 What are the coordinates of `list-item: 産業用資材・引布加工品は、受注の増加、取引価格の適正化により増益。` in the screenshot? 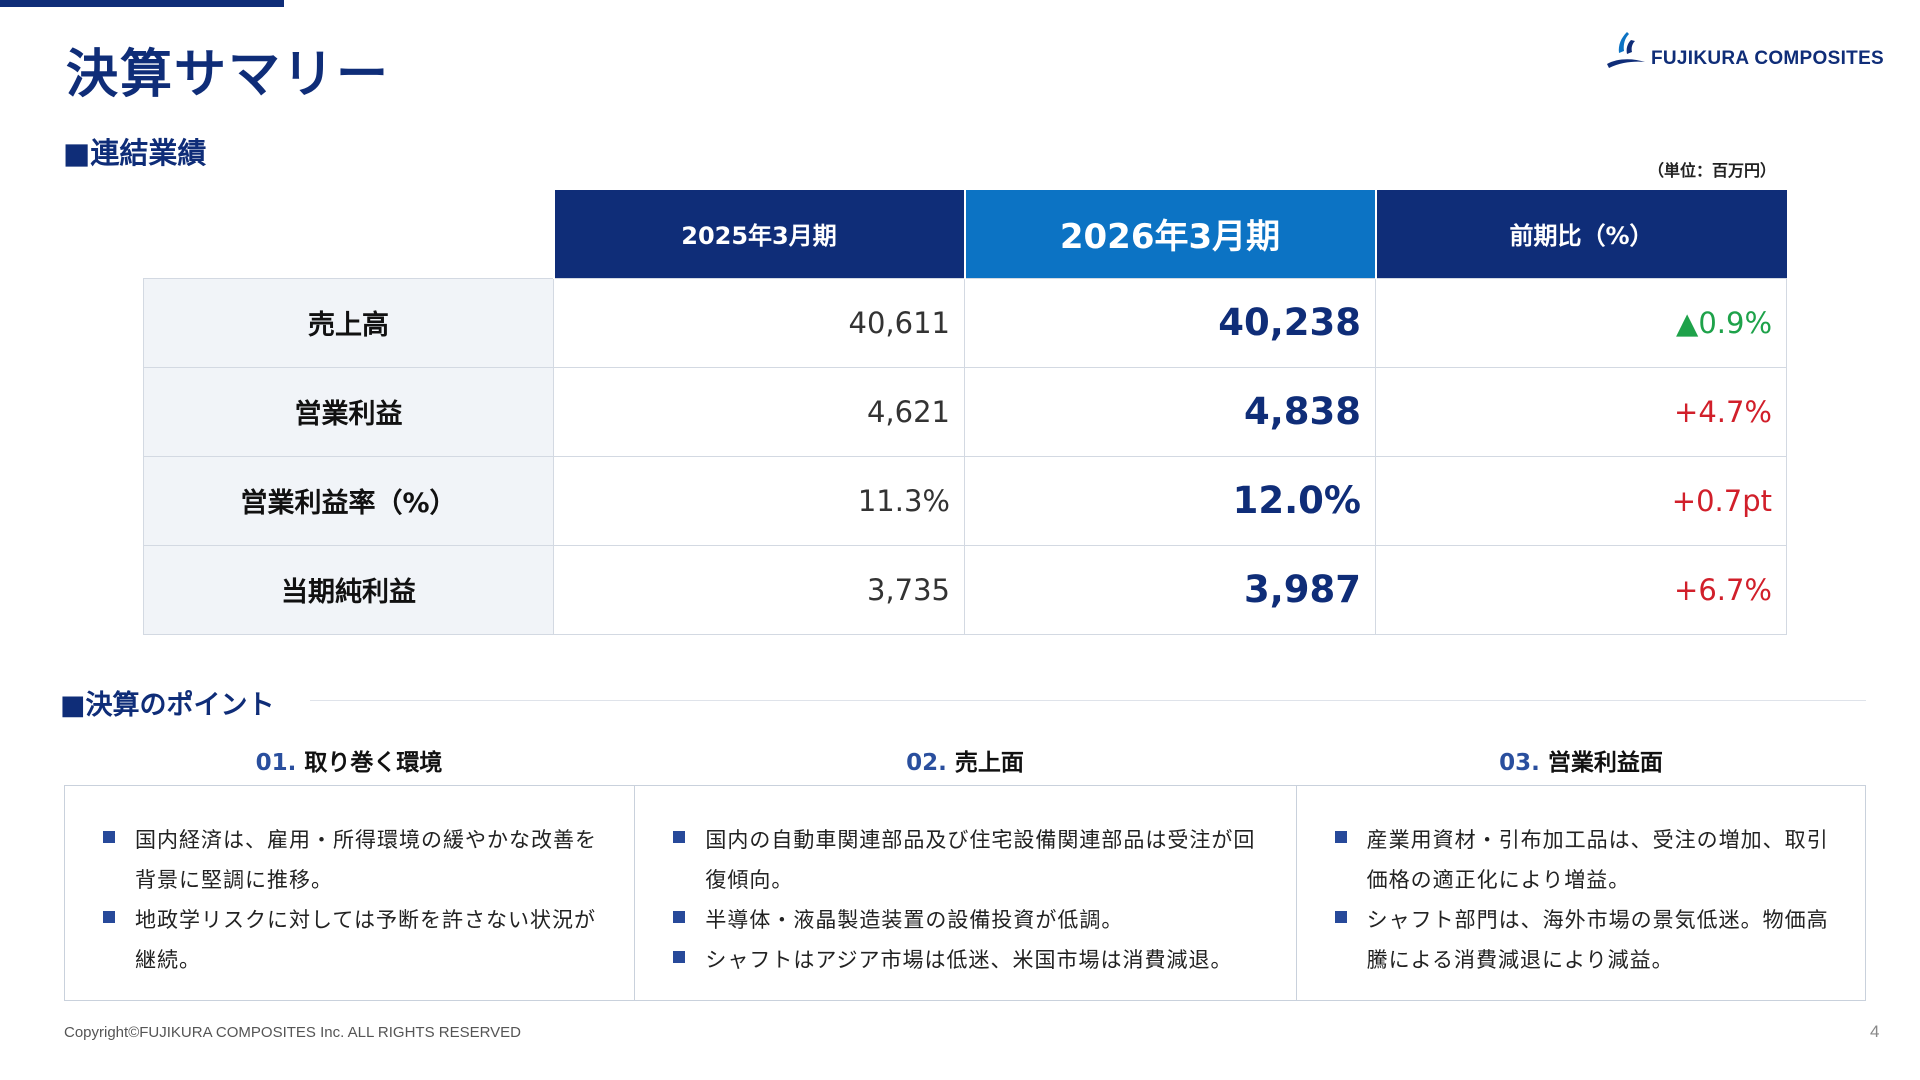 It's located at (1589, 860).